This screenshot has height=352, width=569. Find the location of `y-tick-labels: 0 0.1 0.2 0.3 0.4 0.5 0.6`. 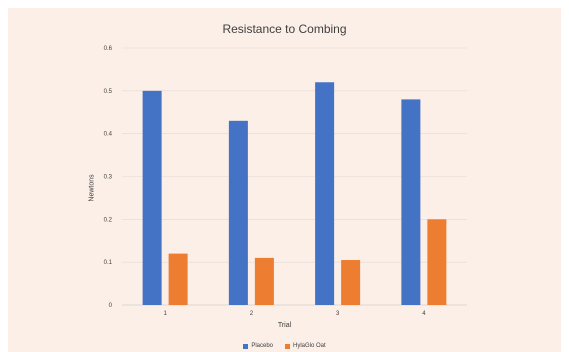

y-tick-labels: 0 0.1 0.2 0.3 0.4 0.5 0.6 is located at coordinates (108, 177).